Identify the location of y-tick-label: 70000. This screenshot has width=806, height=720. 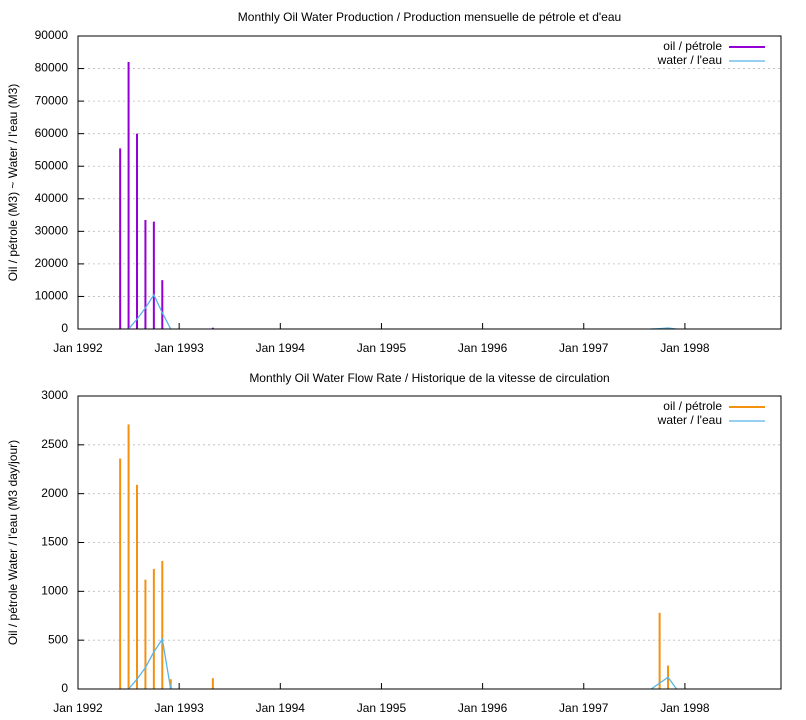
(52, 100).